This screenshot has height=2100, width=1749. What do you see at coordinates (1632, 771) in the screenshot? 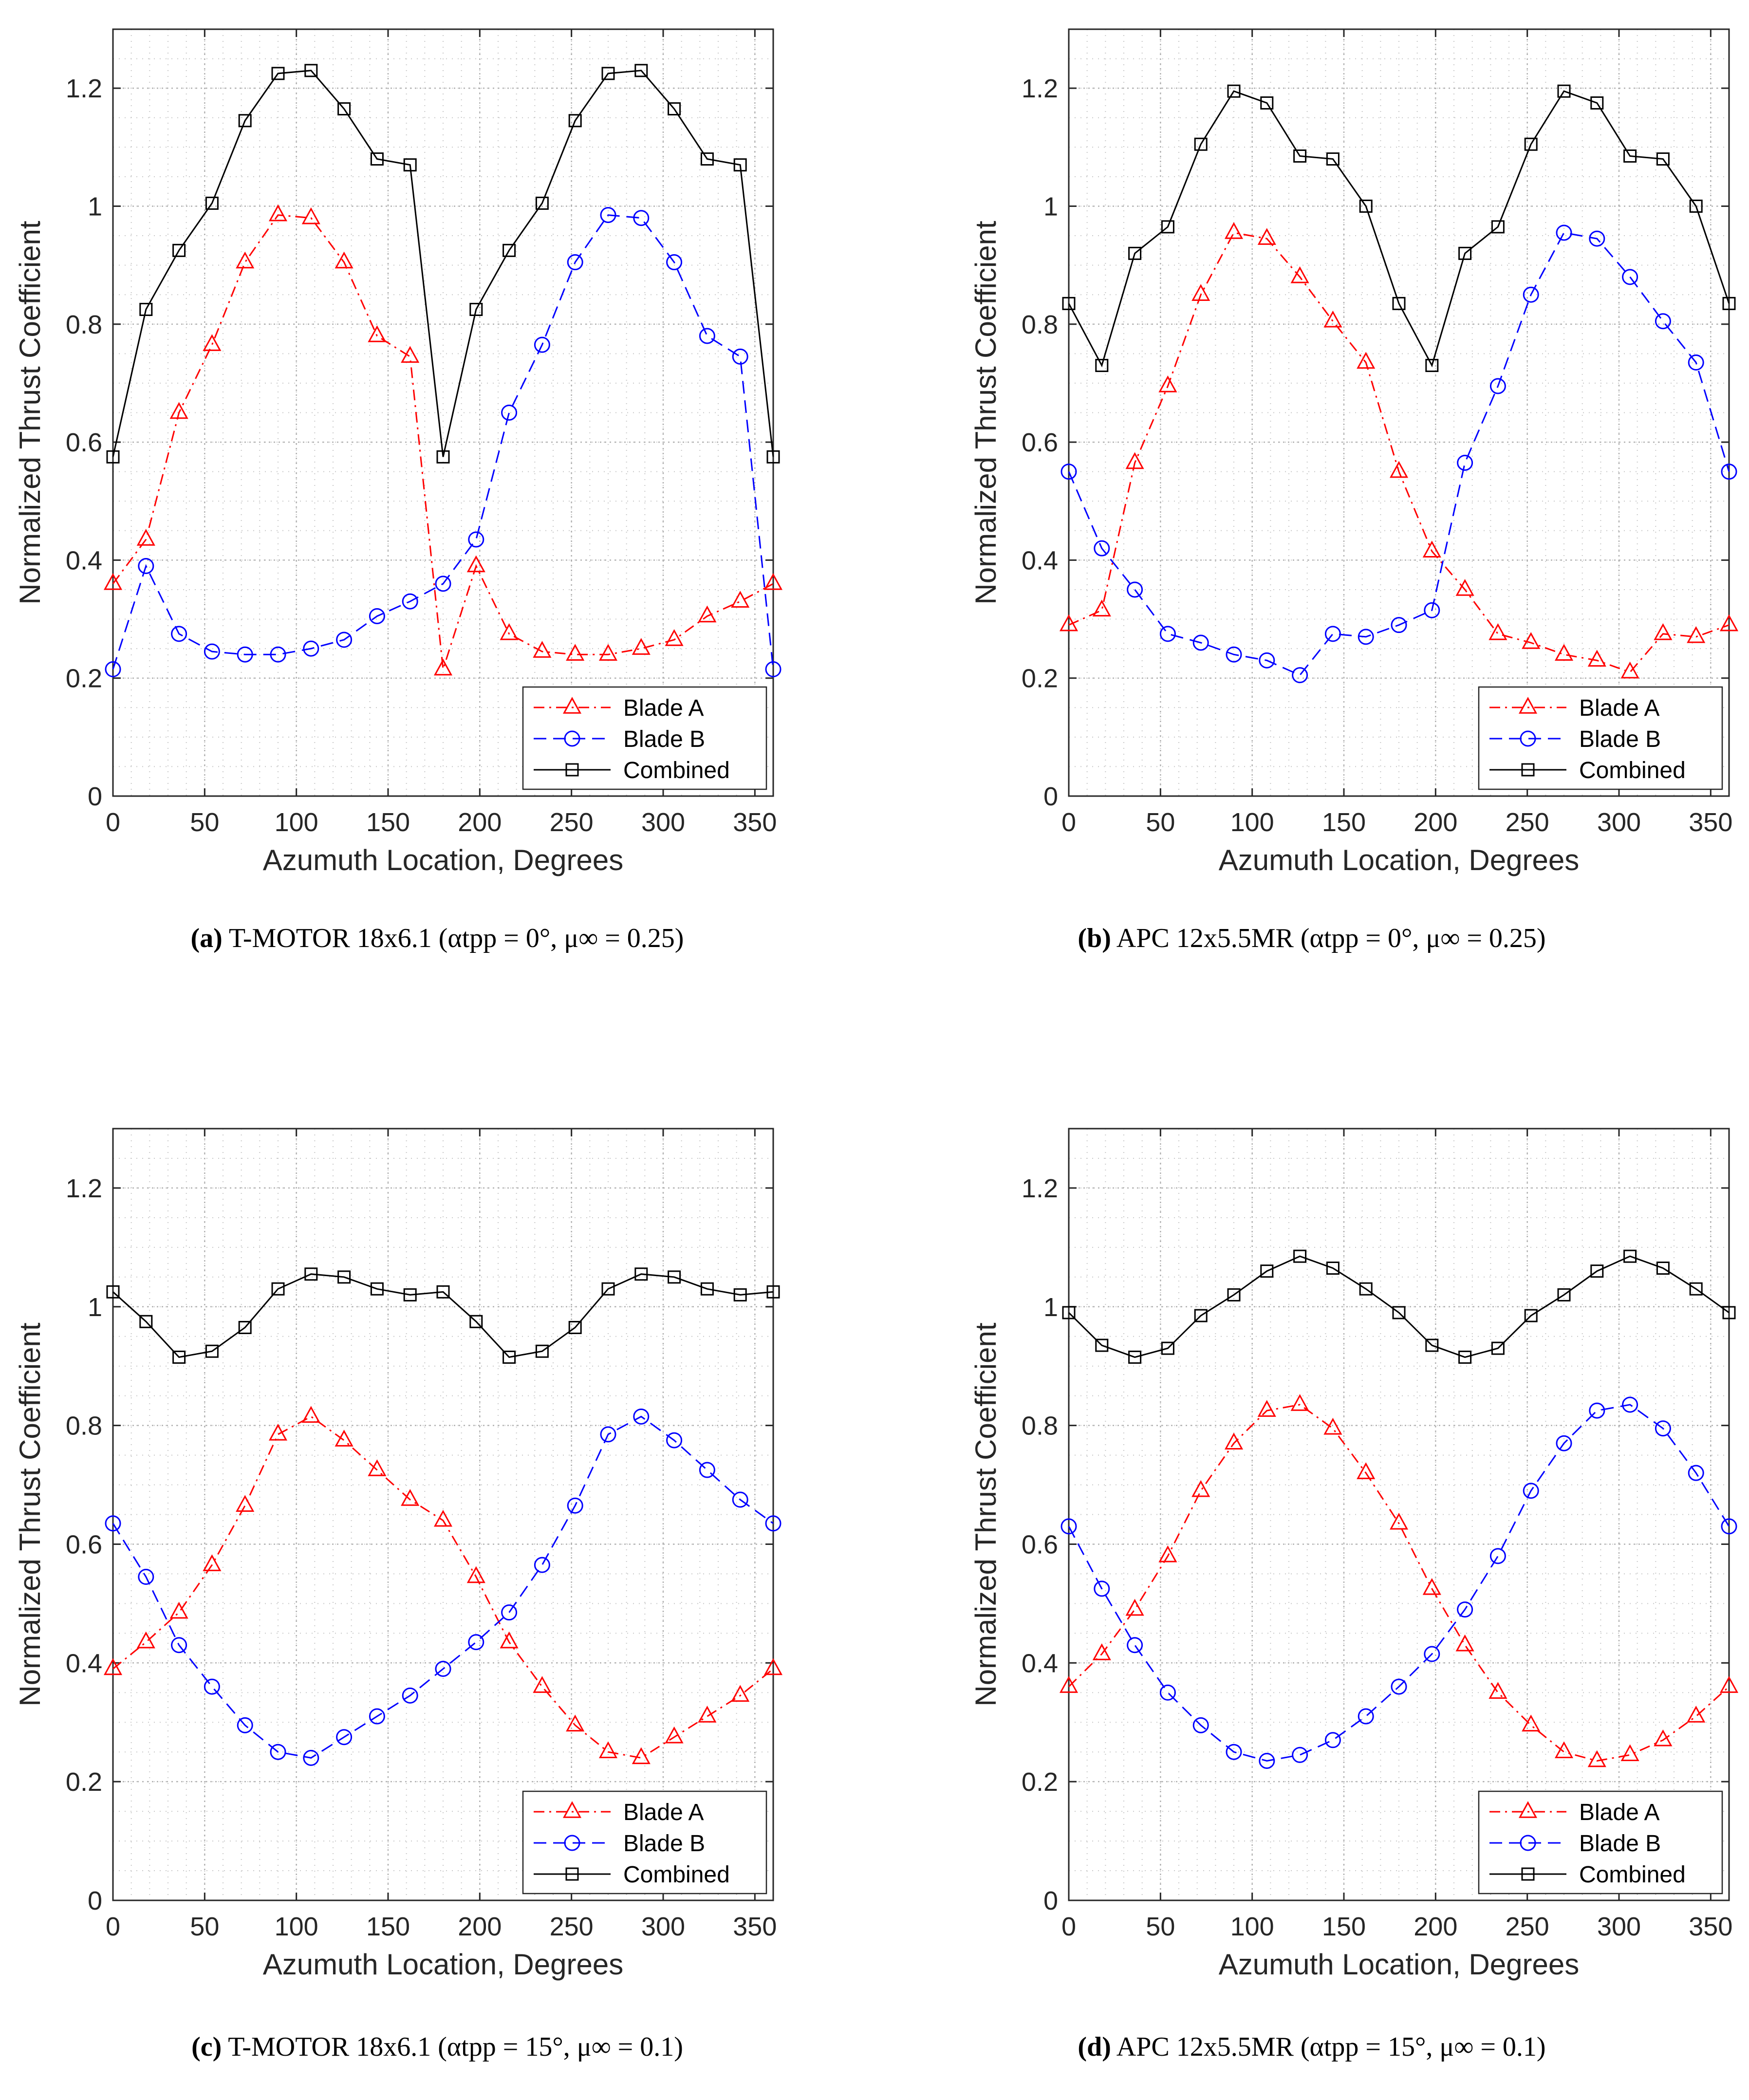
I see `legend-entry: Combined` at bounding box center [1632, 771].